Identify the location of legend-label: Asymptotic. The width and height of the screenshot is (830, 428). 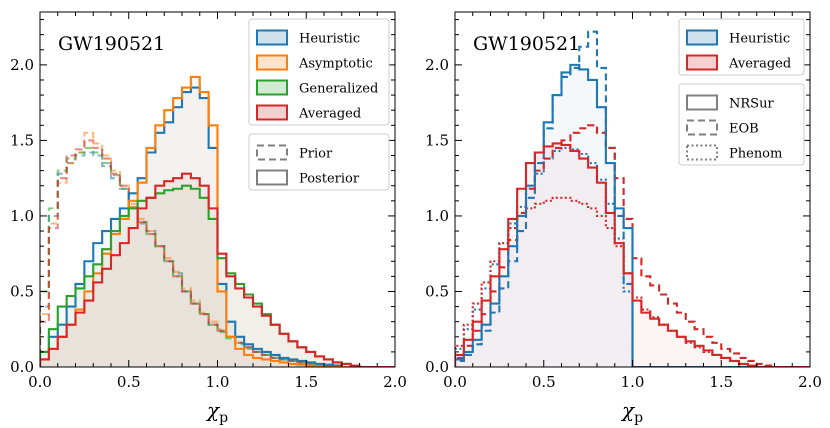
(335, 64).